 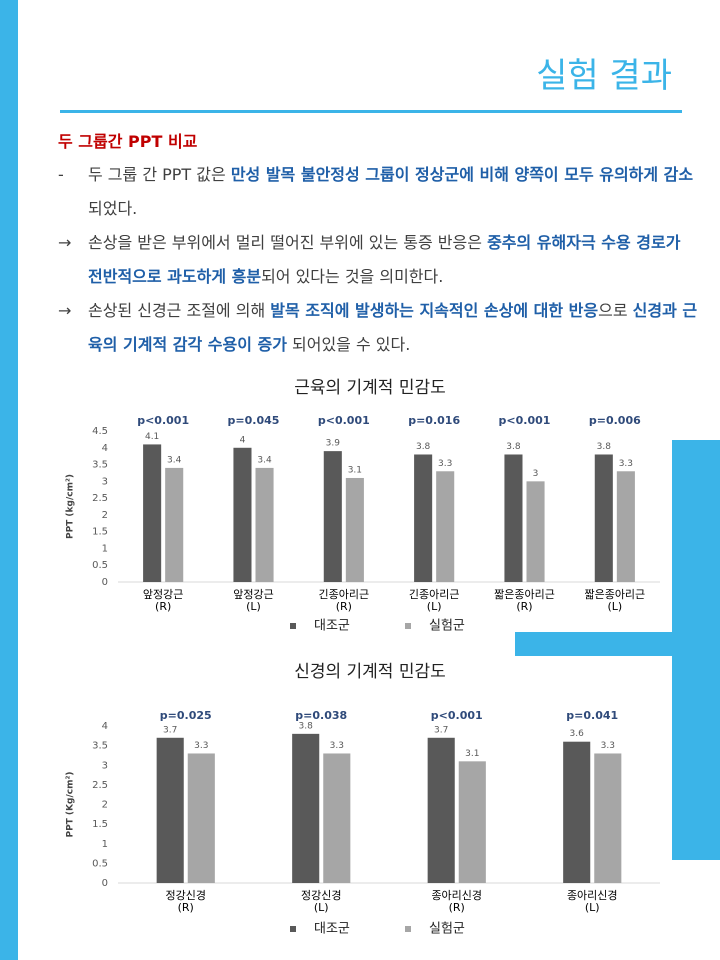 I want to click on p-value: p=0.045, so click(x=254, y=420).